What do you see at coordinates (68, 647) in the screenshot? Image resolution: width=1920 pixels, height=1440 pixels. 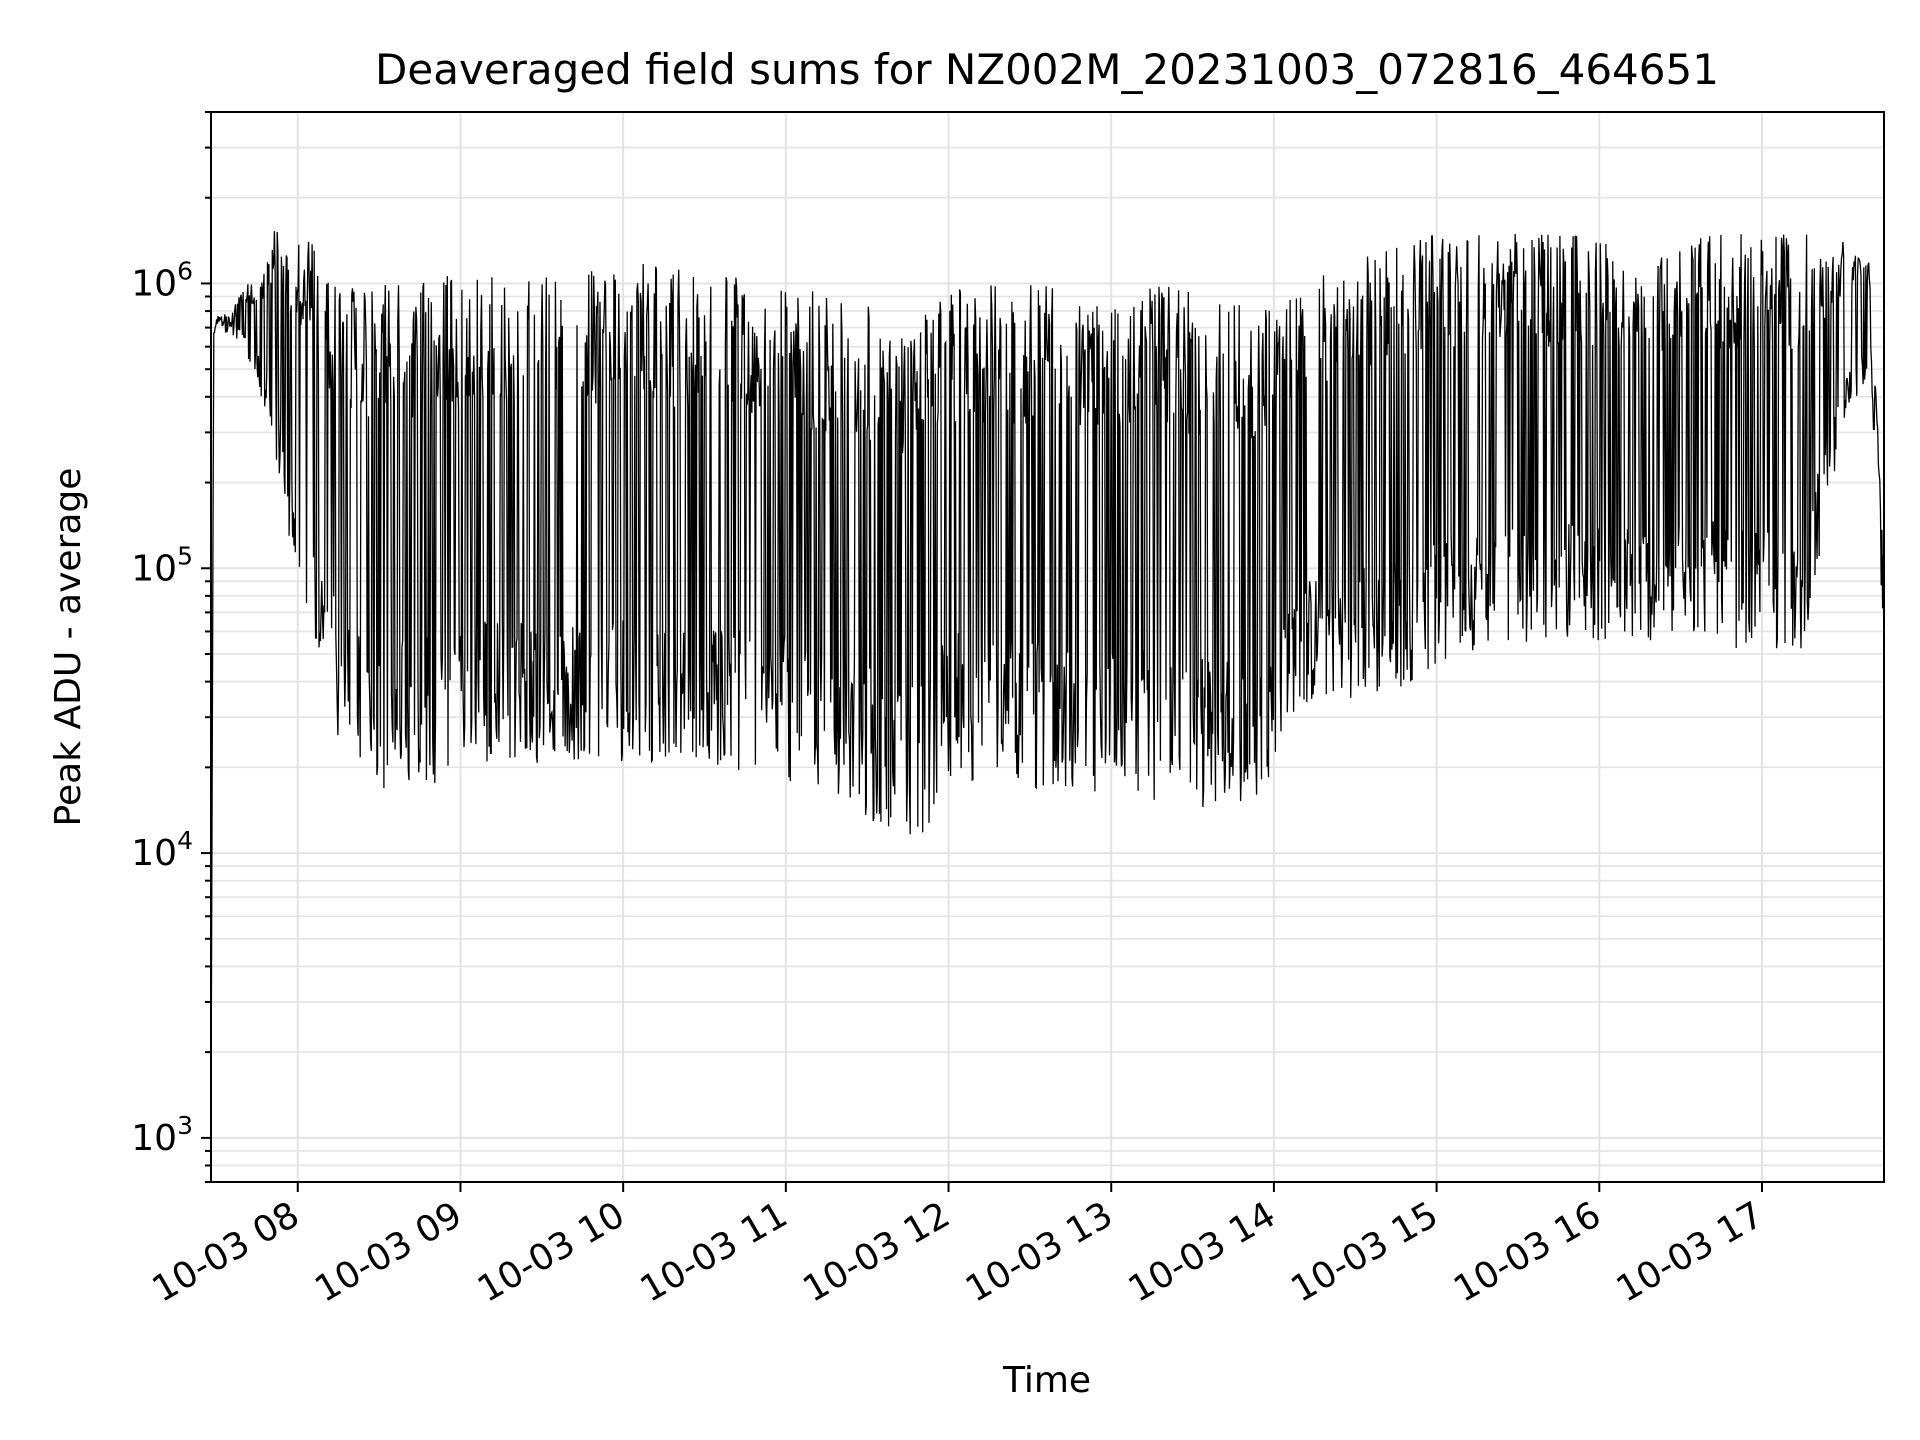 I see `y-axis-label: Peak ADU - average` at bounding box center [68, 647].